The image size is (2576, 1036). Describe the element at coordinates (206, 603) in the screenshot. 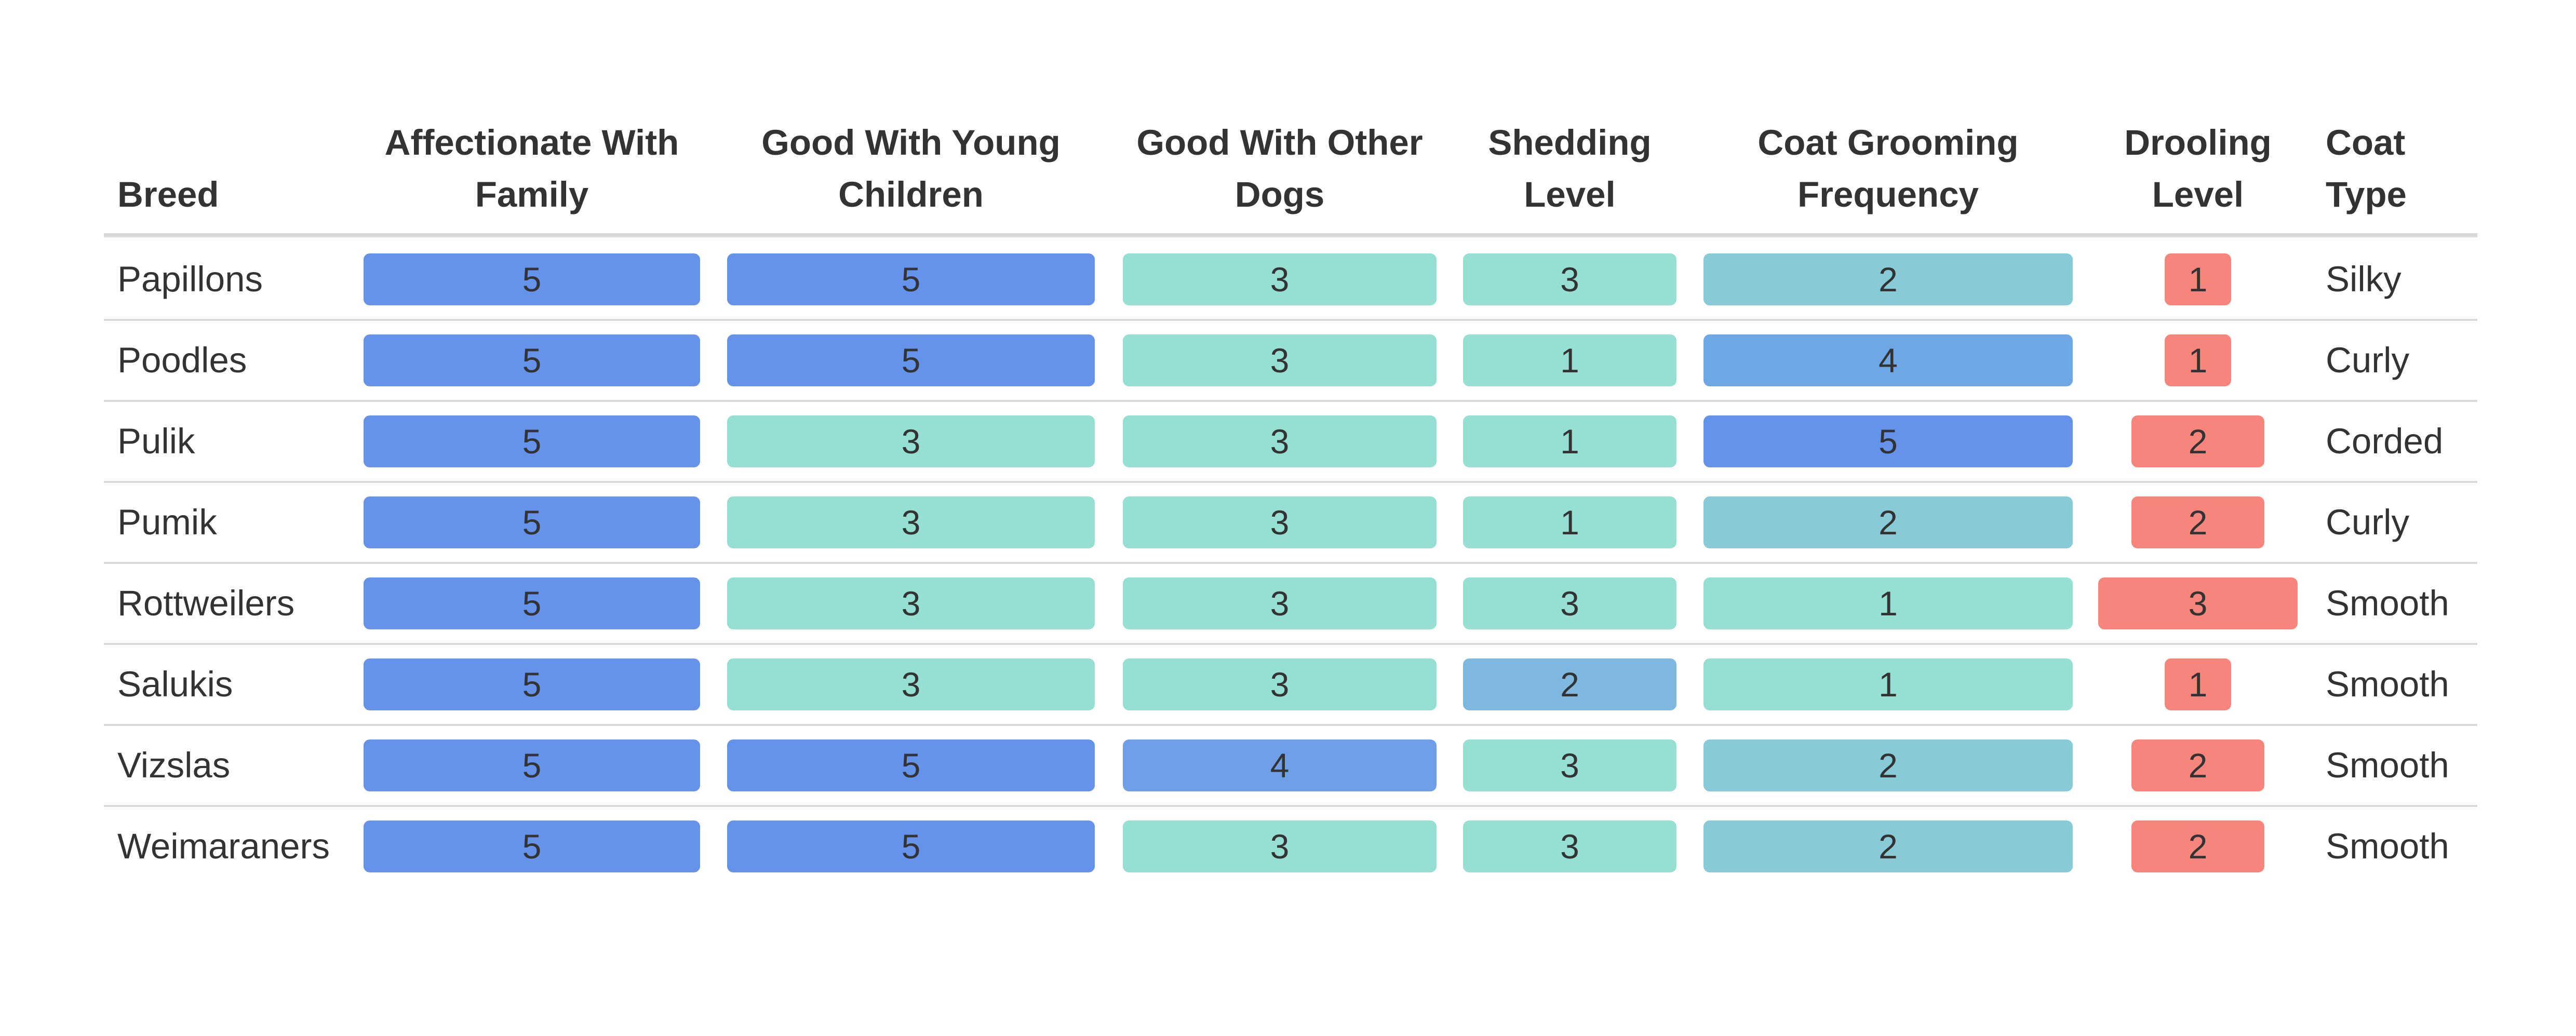

I see `breed-name-cell: Rottweilers` at that location.